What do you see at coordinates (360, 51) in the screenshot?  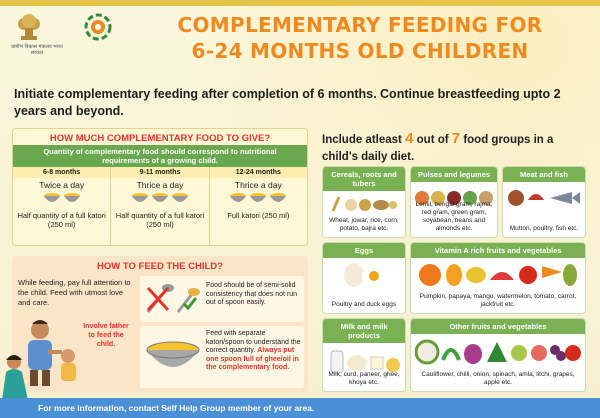 I see `title-line-2: 6-24 MONTHS OLD CHILDREN` at bounding box center [360, 51].